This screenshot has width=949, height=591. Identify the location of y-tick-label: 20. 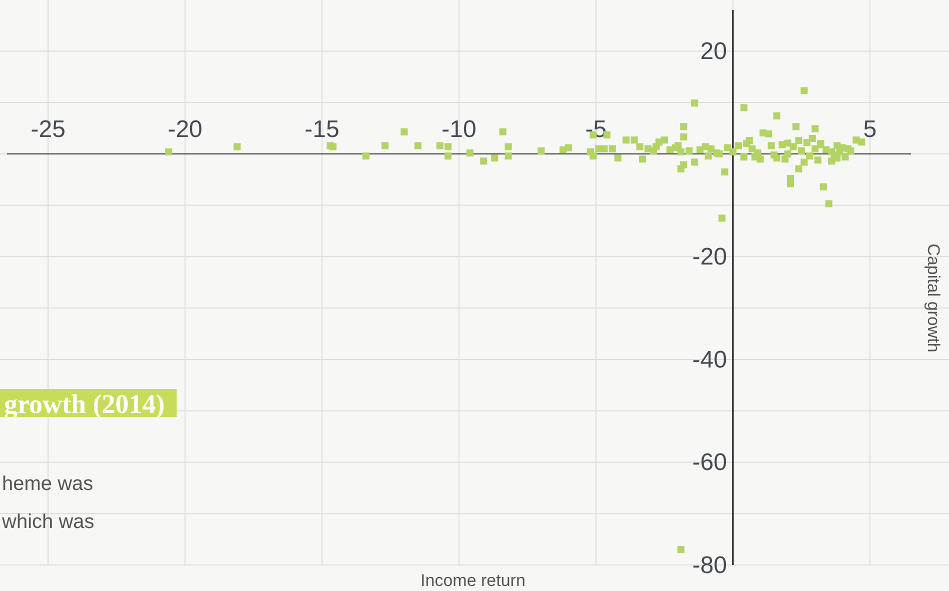
(713, 52).